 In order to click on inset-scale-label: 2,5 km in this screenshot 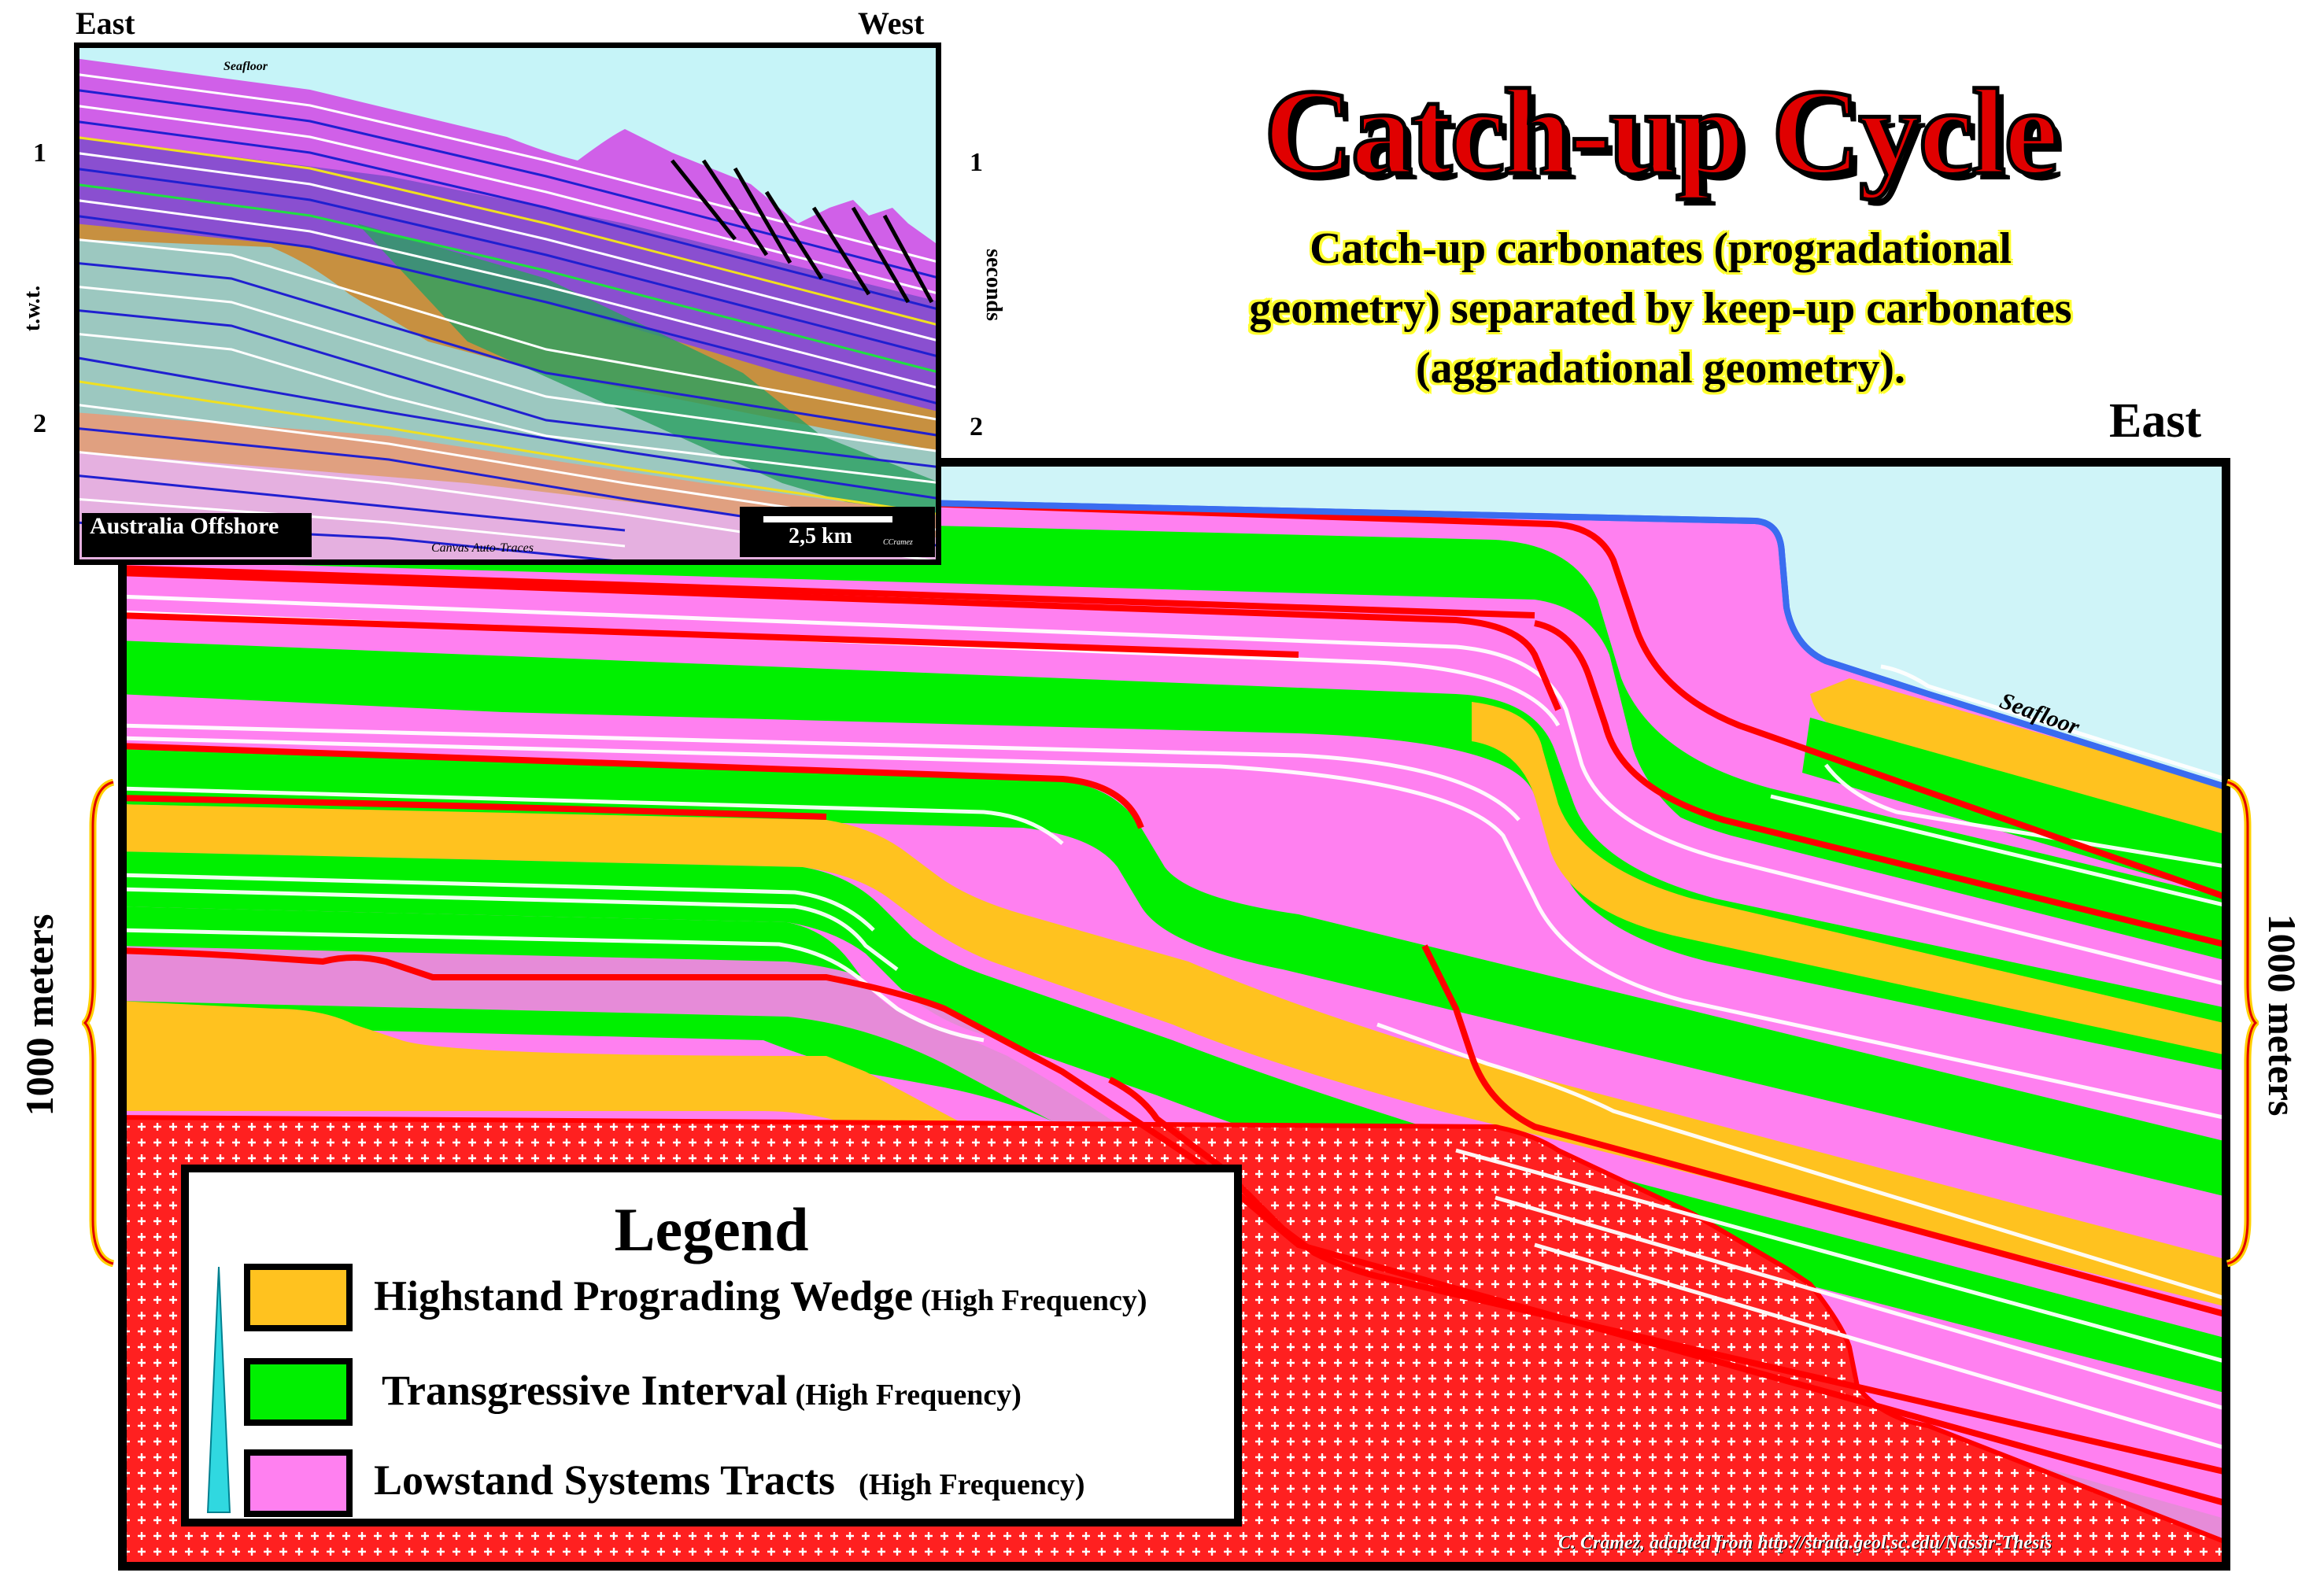, I will do `click(820, 536)`.